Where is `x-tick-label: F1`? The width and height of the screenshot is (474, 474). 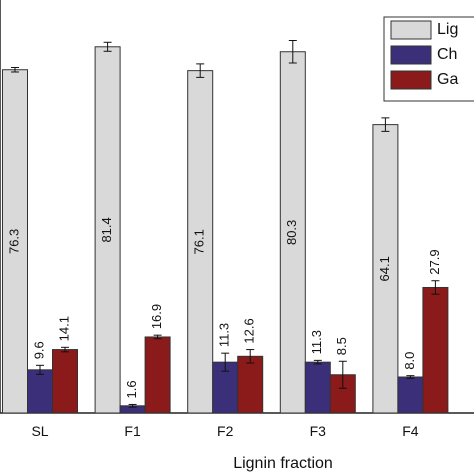 x-tick-label: F1 is located at coordinates (132, 431).